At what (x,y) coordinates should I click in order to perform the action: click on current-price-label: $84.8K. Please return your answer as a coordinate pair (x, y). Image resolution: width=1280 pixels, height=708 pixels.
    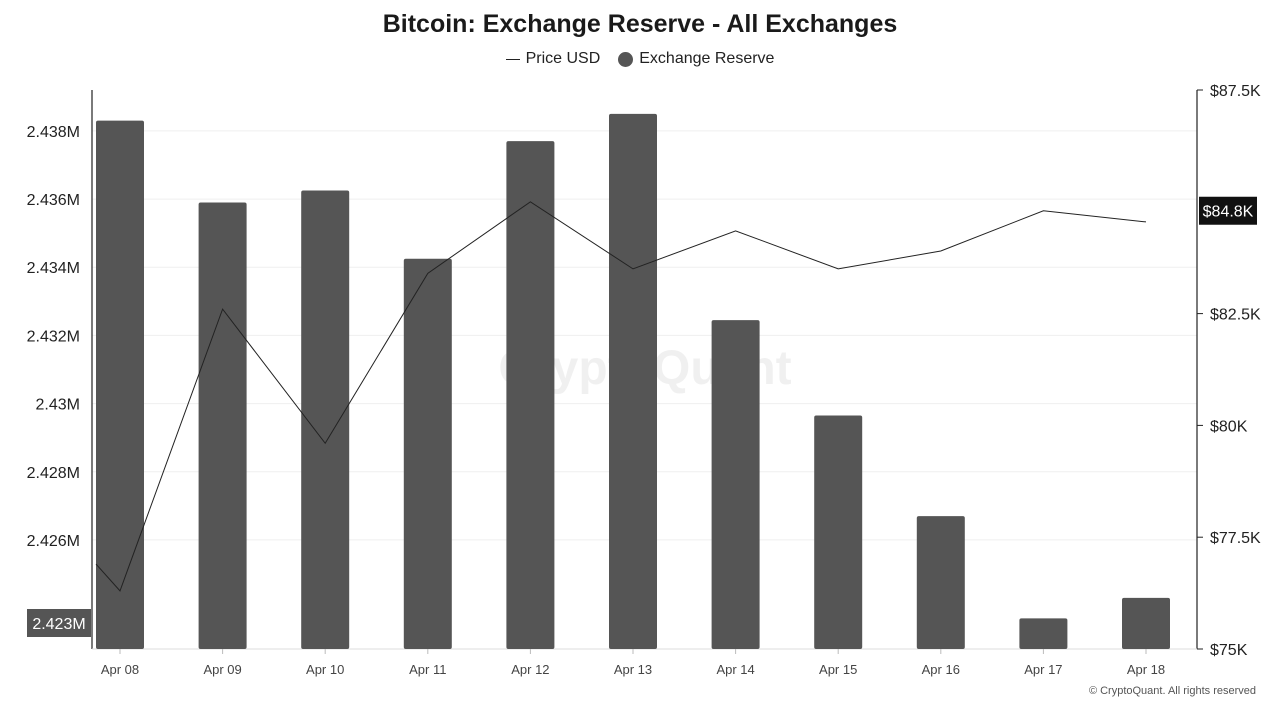
    Looking at the image, I should click on (1228, 212).